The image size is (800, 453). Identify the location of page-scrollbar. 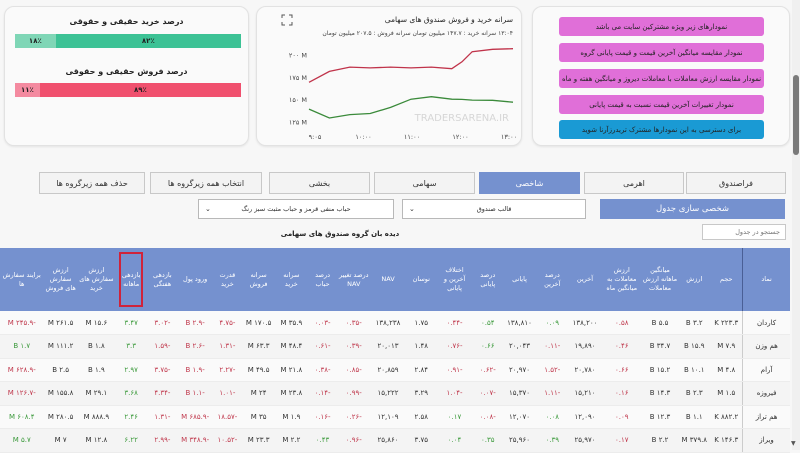
(796, 225).